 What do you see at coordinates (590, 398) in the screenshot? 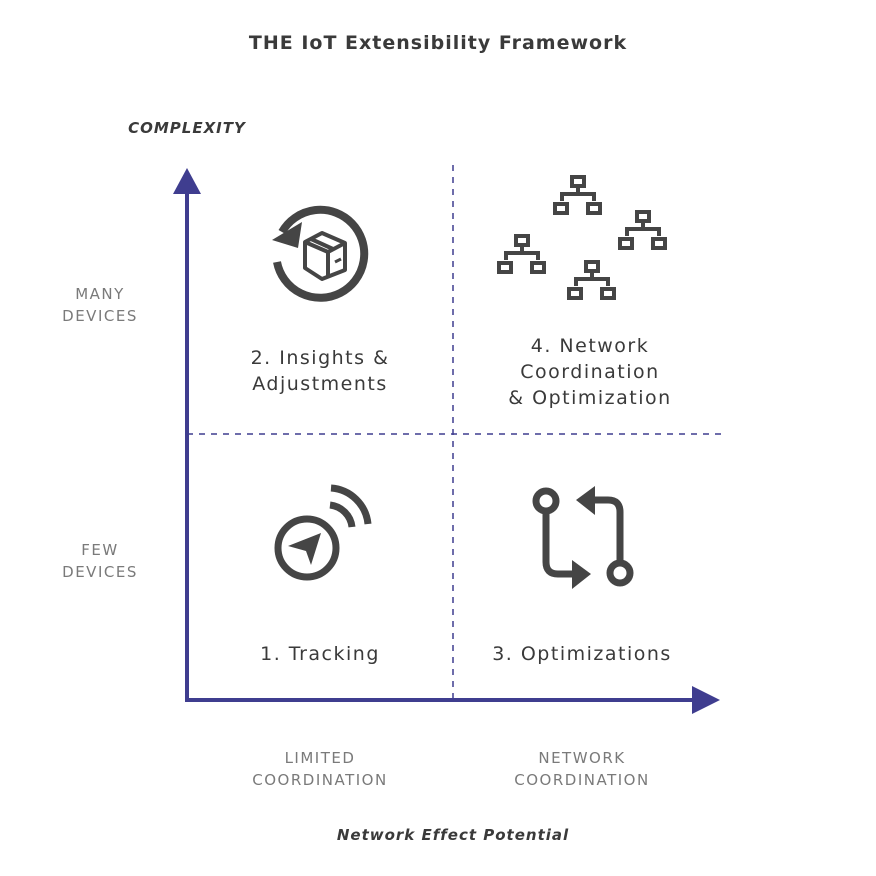
I see `quadrant-label-line: & Optimization` at bounding box center [590, 398].